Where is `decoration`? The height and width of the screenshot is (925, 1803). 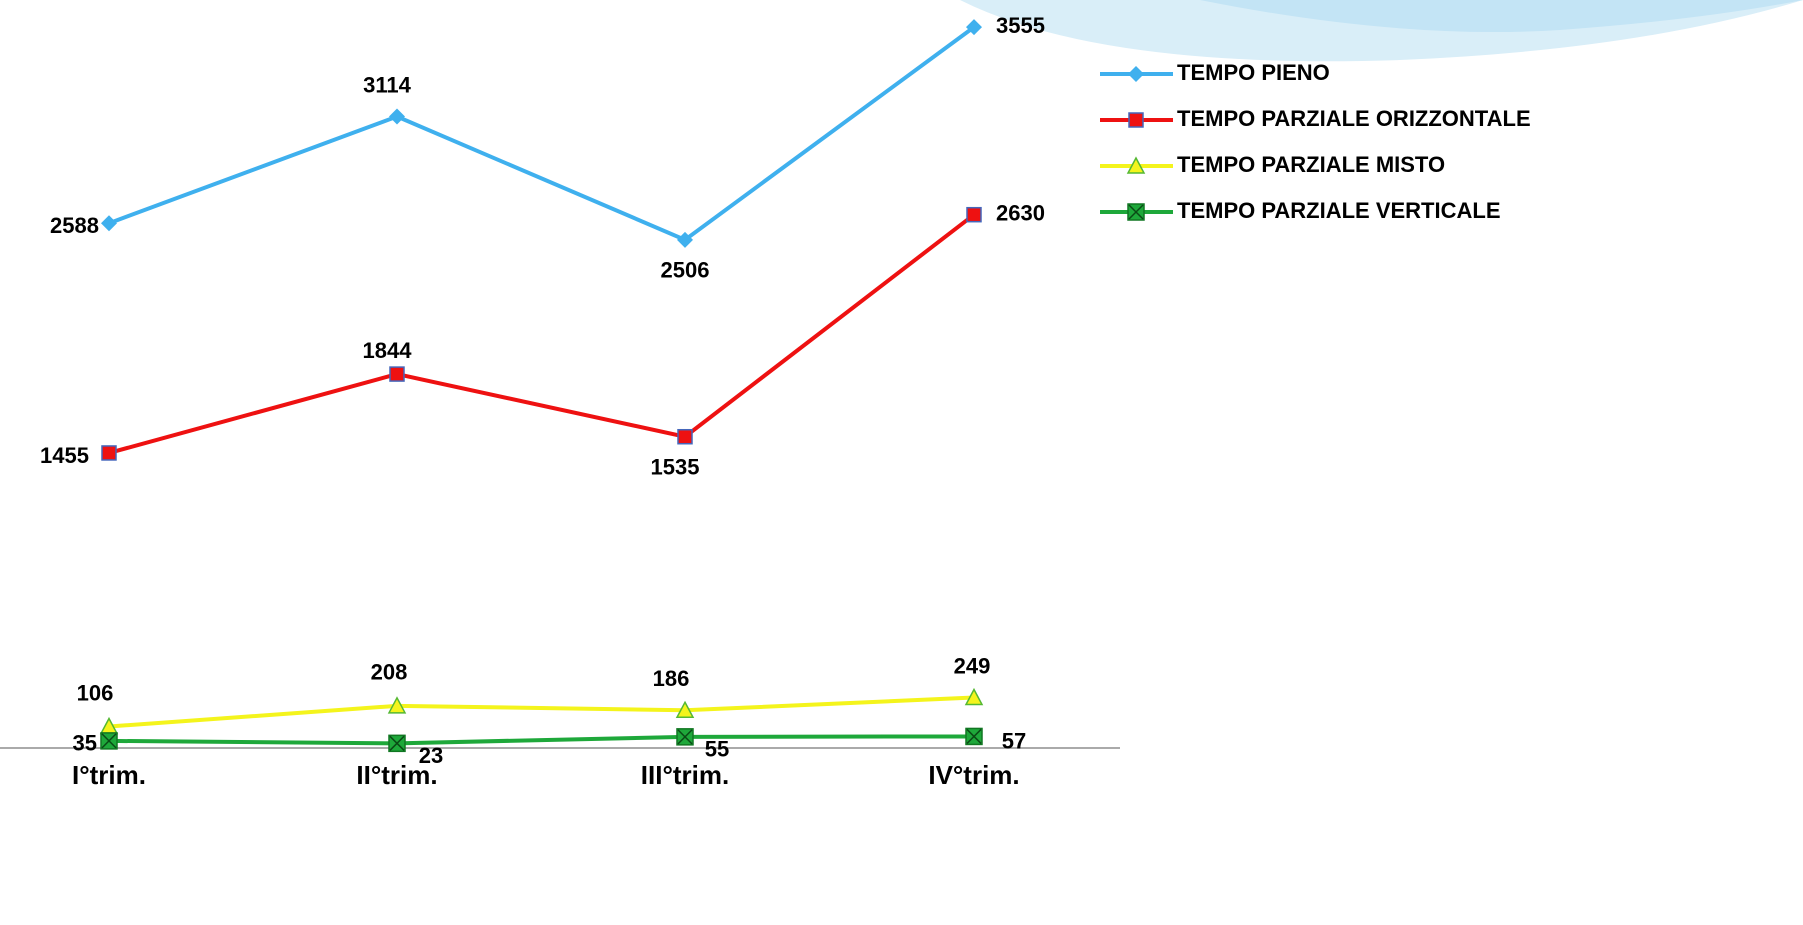 decoration is located at coordinates (1501, 16).